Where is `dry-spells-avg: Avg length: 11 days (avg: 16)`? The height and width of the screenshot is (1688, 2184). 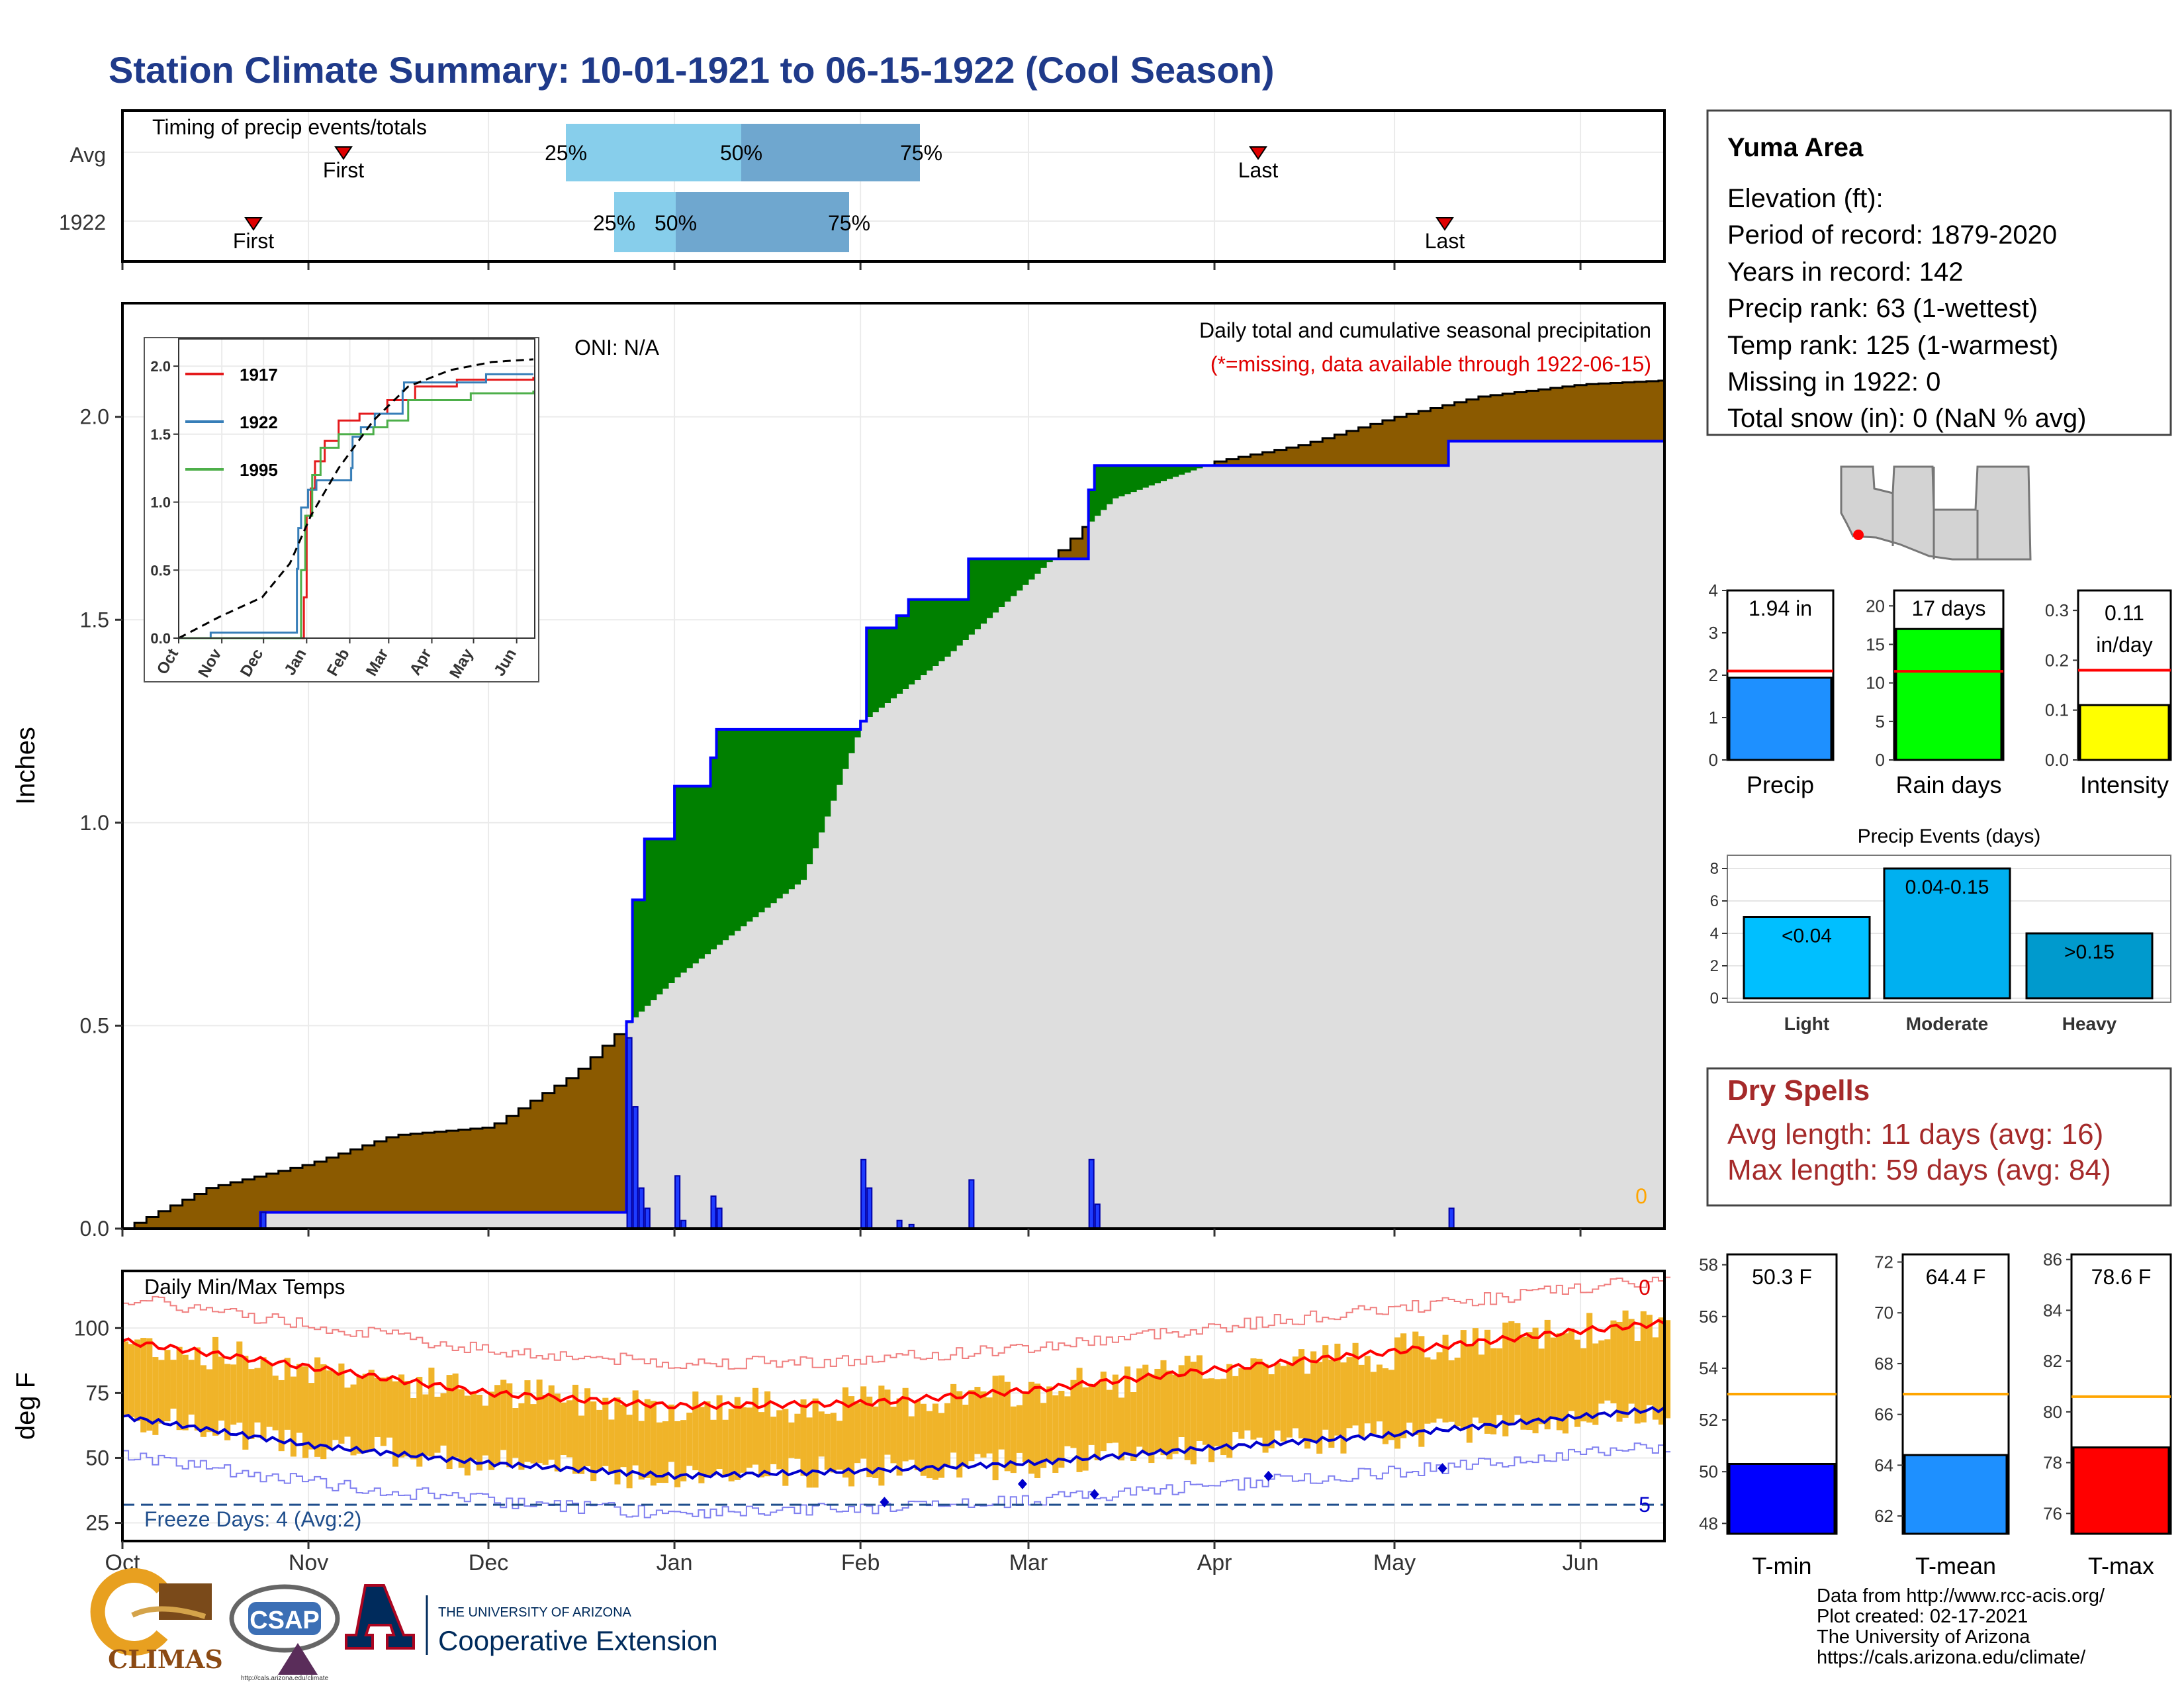 dry-spells-avg: Avg length: 11 days (avg: 16) is located at coordinates (1915, 1134).